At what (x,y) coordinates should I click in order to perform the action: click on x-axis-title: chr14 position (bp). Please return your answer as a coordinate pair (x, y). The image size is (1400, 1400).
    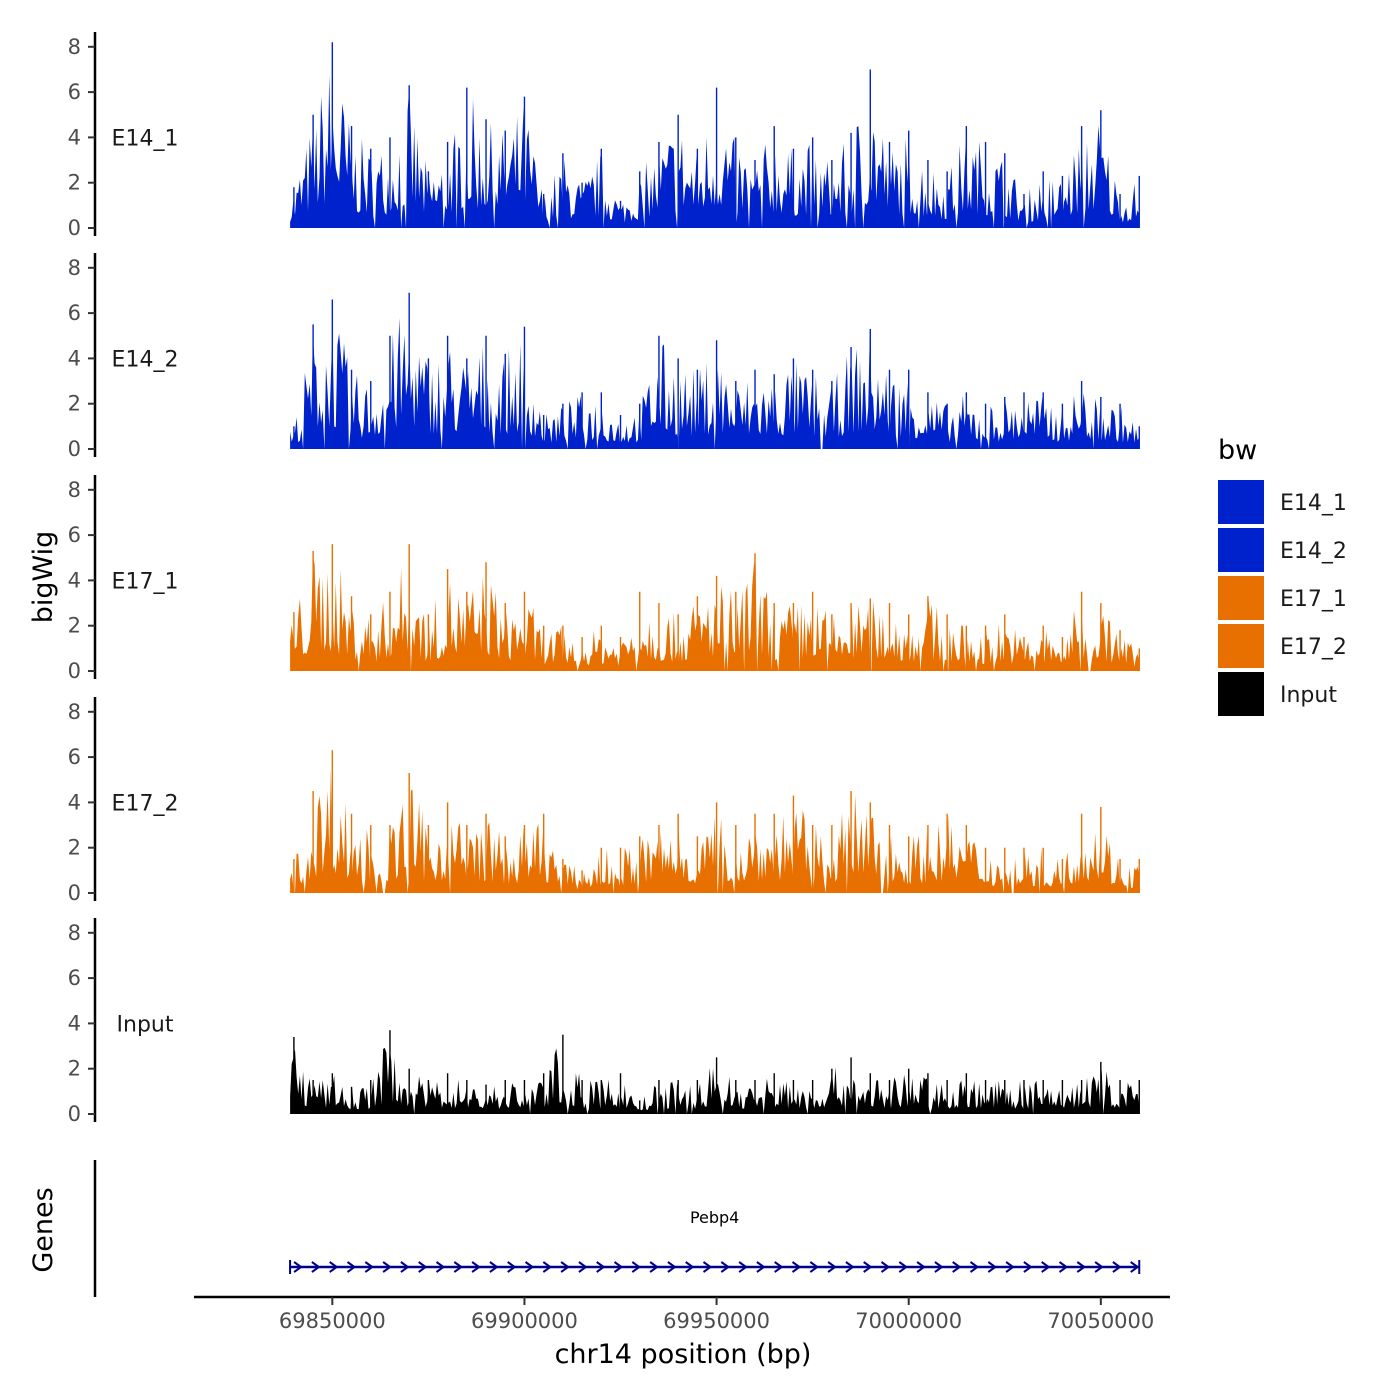
    Looking at the image, I should click on (683, 1354).